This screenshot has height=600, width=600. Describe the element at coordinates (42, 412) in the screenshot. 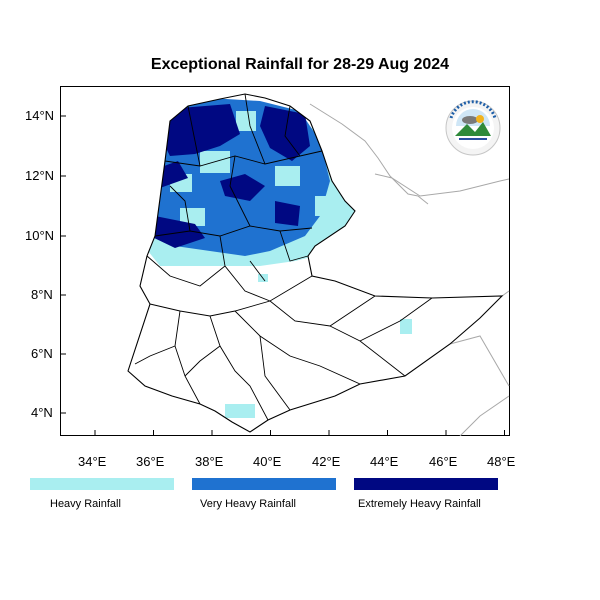

I see `y-tick-label: 4°N` at that location.